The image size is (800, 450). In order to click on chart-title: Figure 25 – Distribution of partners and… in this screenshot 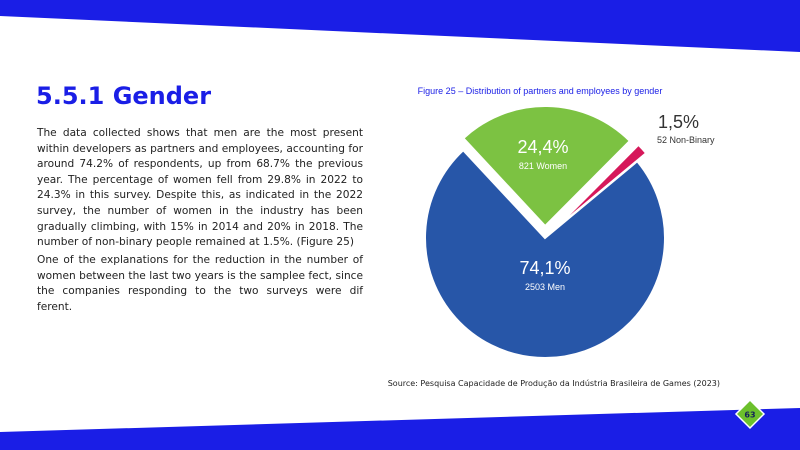, I will do `click(540, 91)`.